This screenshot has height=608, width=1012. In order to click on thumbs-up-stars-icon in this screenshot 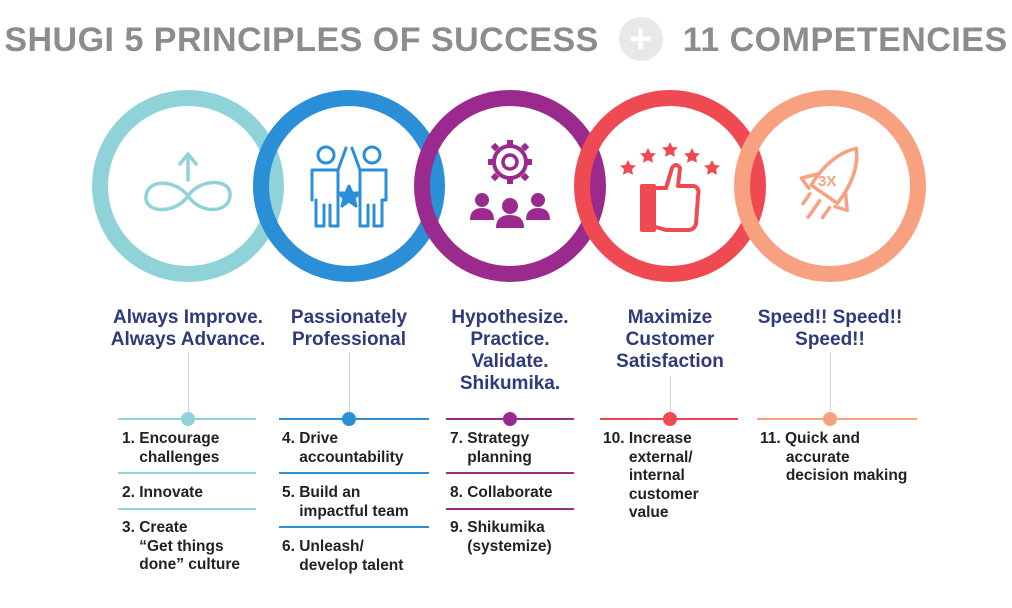, I will do `click(670, 187)`.